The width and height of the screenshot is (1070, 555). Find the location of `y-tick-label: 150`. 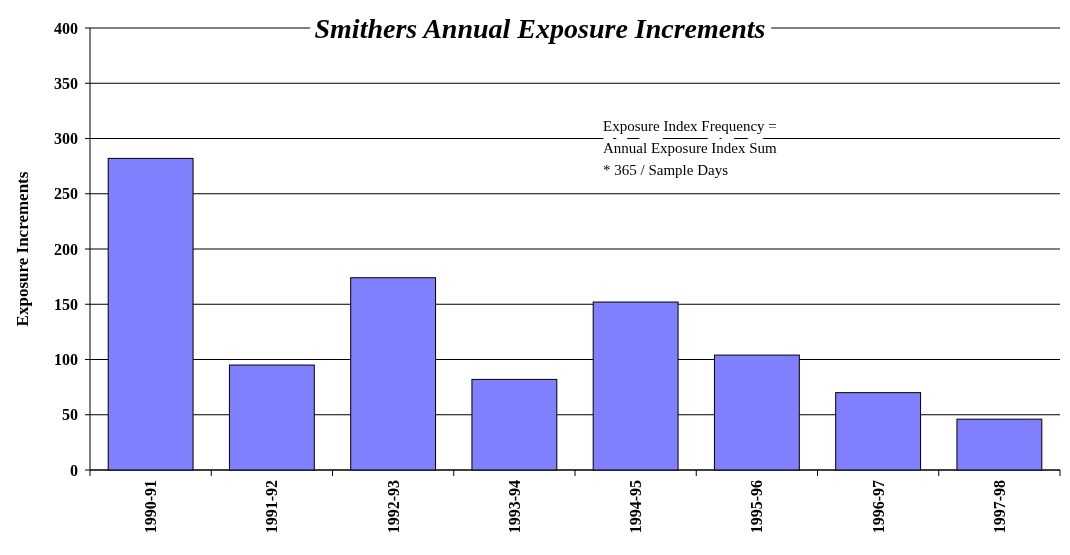

y-tick-label: 150 is located at coordinates (66, 304).